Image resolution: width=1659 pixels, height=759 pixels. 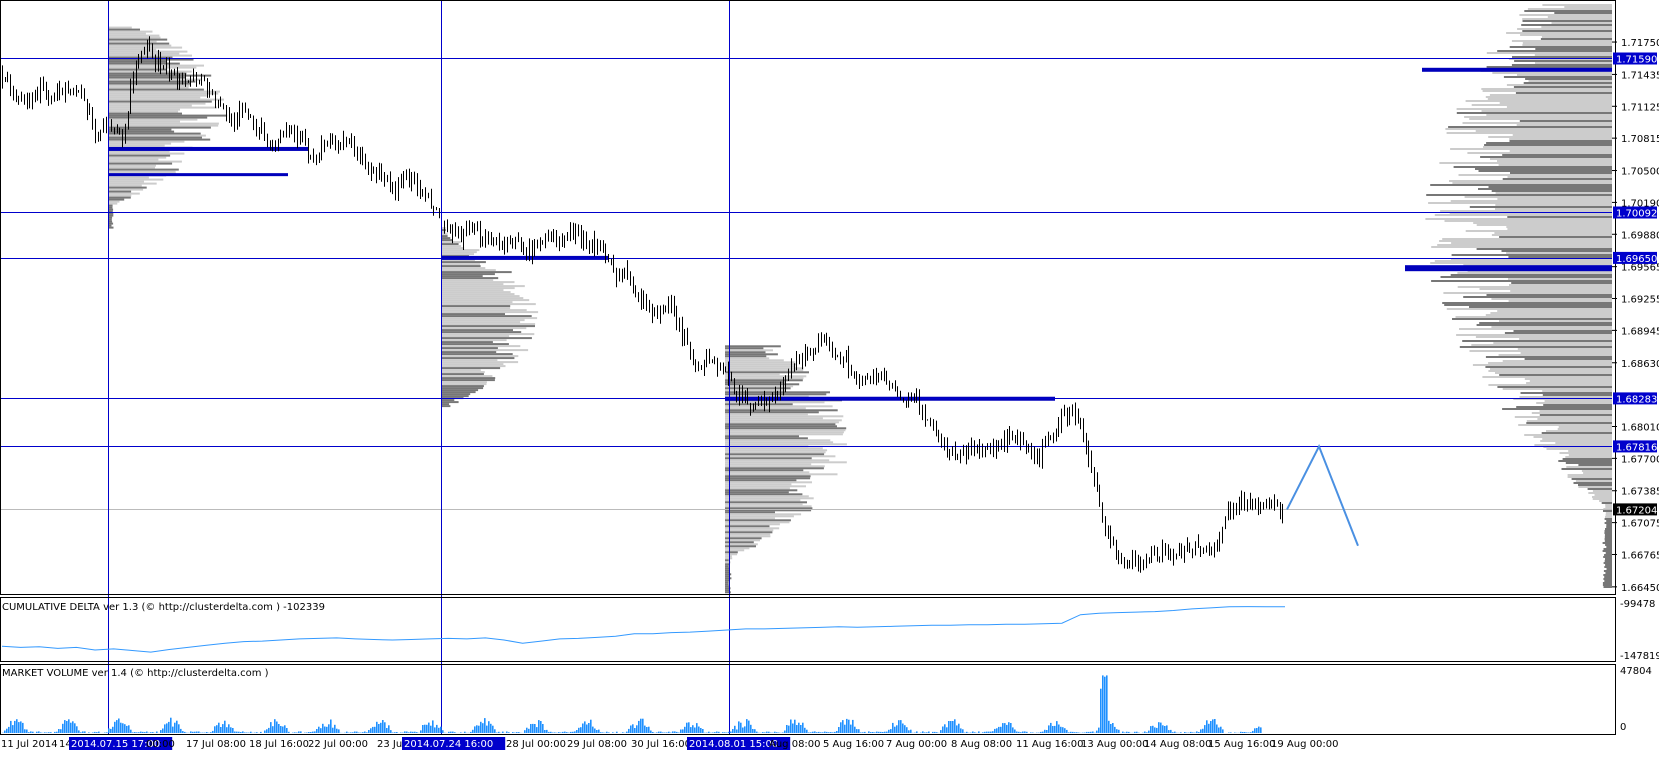 What do you see at coordinates (1508, 268) in the screenshot?
I see `profile-poc` at bounding box center [1508, 268].